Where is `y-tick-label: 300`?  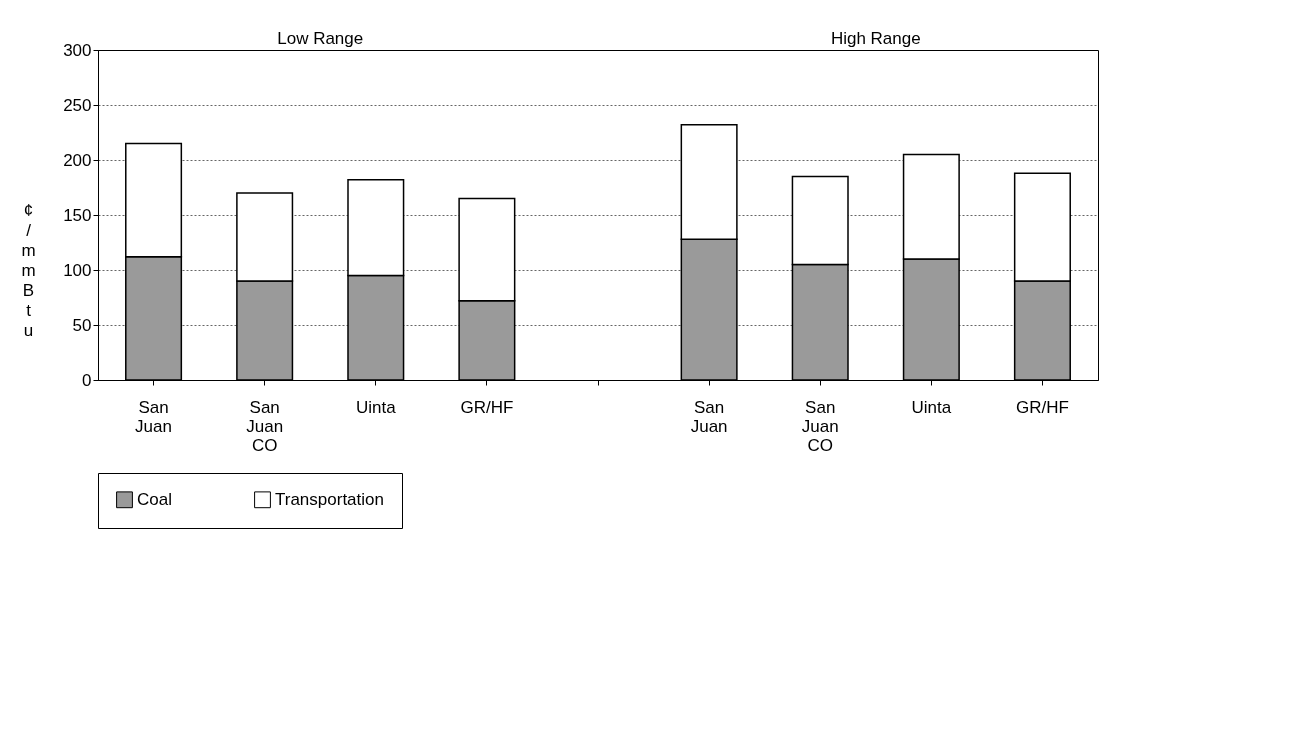
y-tick-label: 300 is located at coordinates (77, 50).